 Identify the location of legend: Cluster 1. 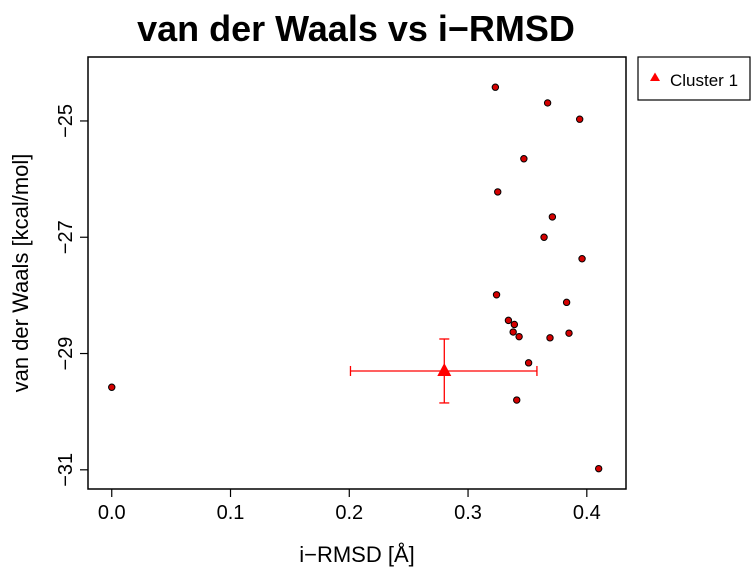
(694, 78).